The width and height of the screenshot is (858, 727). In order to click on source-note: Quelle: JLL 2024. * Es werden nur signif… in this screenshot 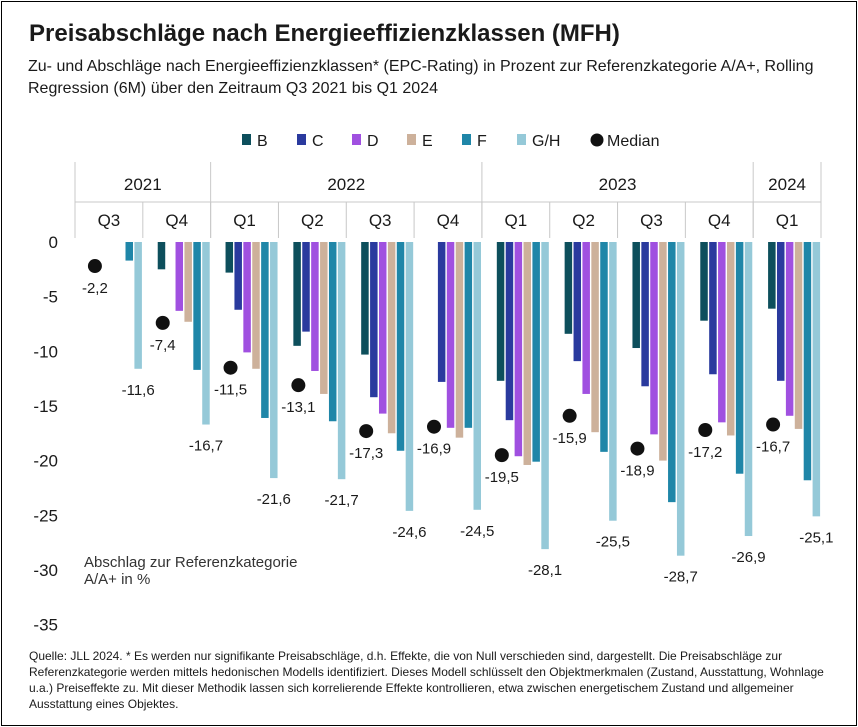, I will do `click(426, 680)`.